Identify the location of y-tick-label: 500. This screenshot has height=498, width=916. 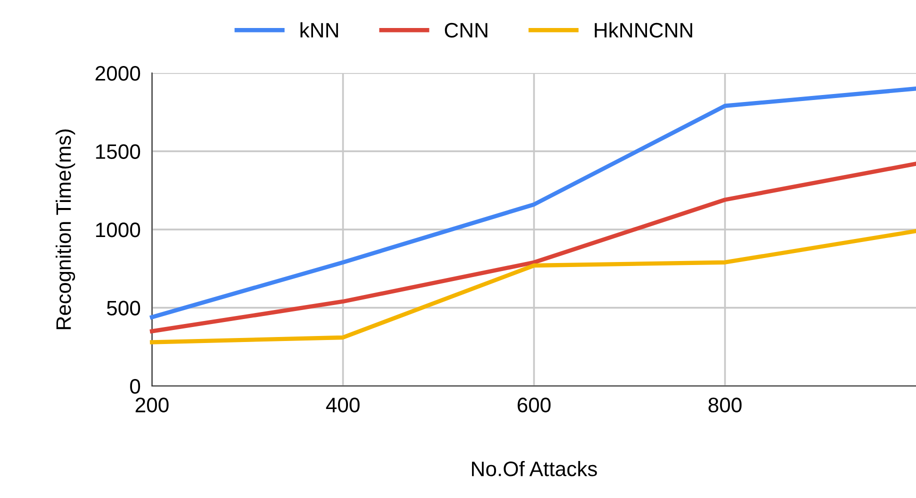
(123, 308).